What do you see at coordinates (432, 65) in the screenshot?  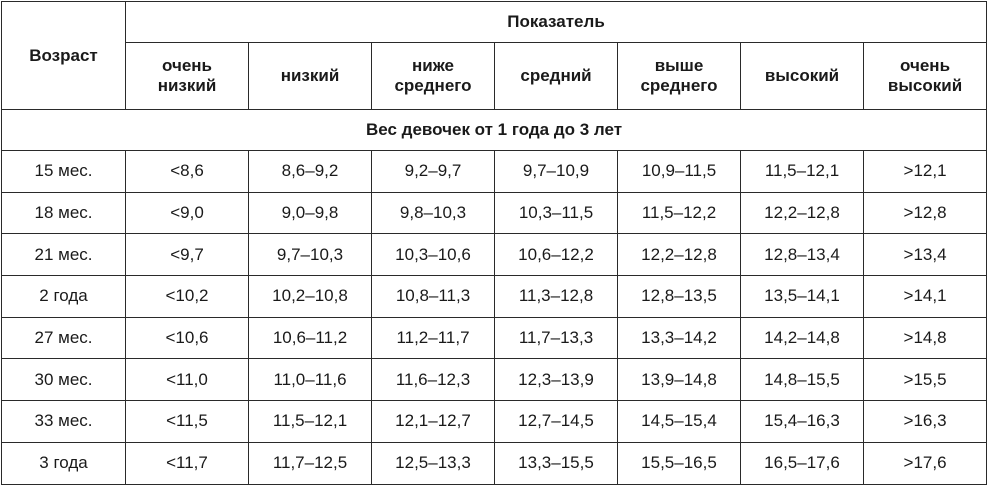 I see `column-header-line: ниже` at bounding box center [432, 65].